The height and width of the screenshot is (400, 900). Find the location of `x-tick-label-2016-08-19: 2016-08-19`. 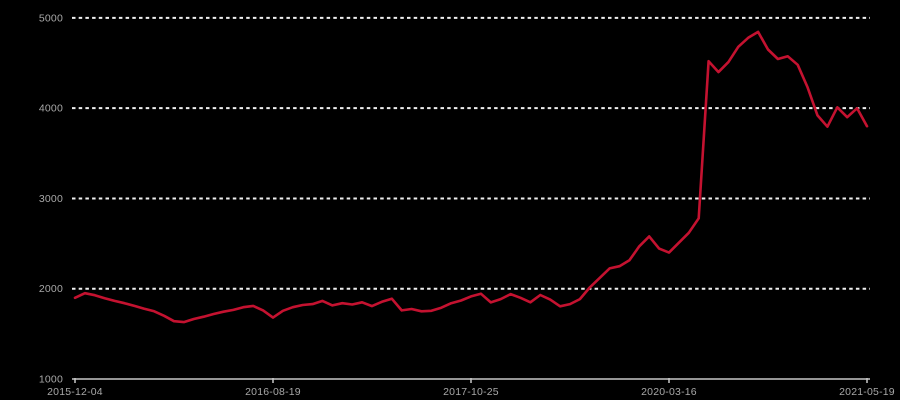

x-tick-label-2016-08-19: 2016-08-19 is located at coordinates (273, 392).